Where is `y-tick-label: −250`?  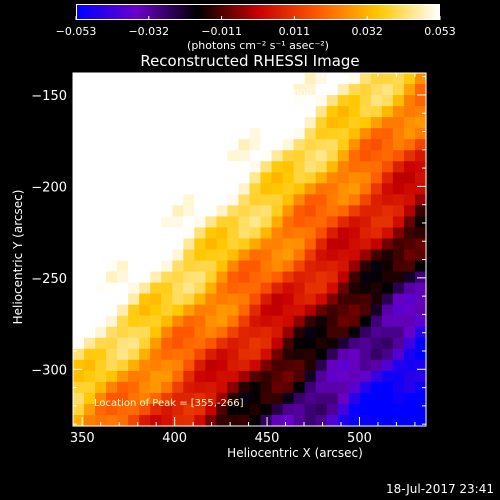 y-tick-label: −250 is located at coordinates (49, 279).